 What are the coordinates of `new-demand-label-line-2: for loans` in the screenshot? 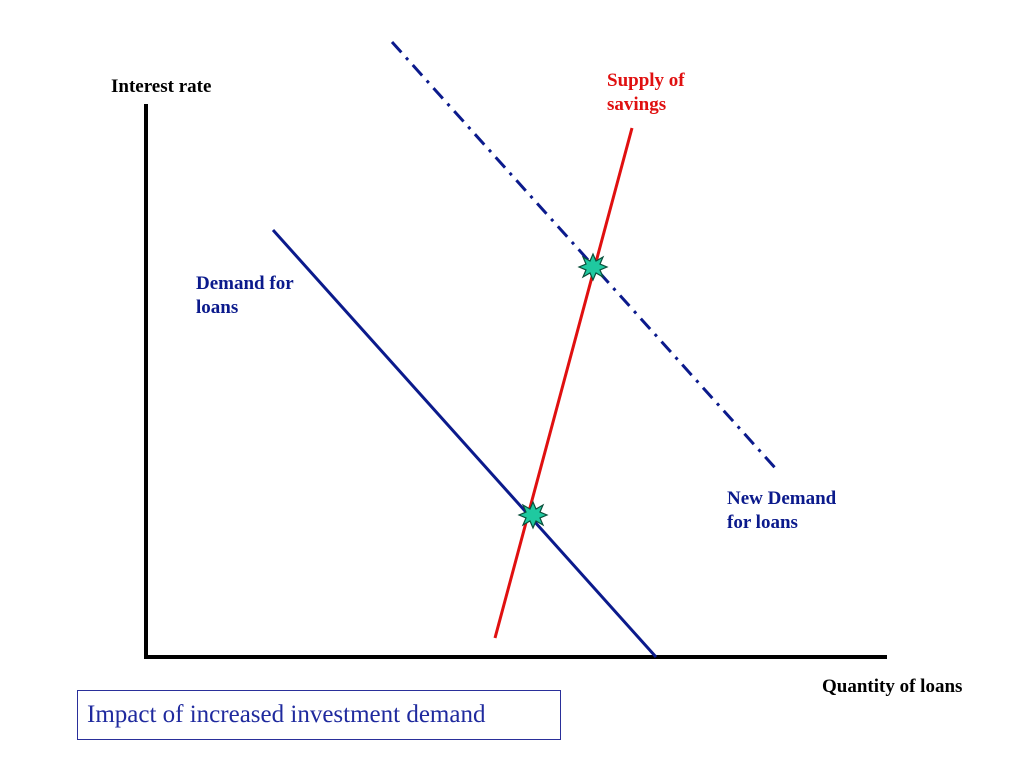 It's located at (762, 522).